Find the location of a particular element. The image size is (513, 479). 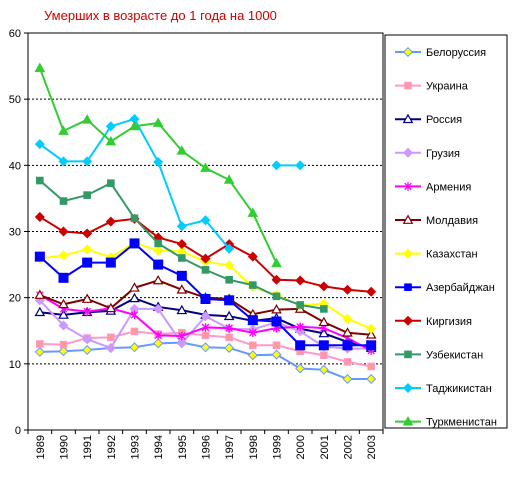

x-tick-label: 2003 is located at coordinates (372, 447).